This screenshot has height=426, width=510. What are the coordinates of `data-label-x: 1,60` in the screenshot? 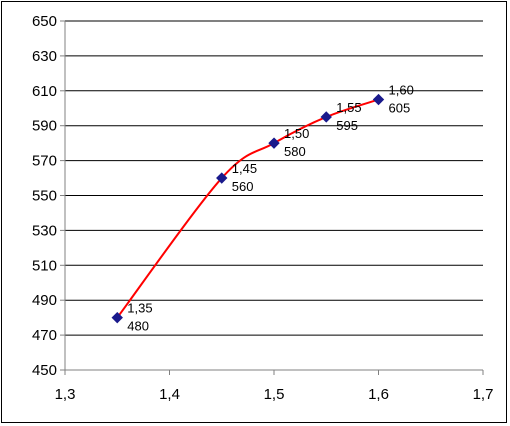 It's located at (401, 90).